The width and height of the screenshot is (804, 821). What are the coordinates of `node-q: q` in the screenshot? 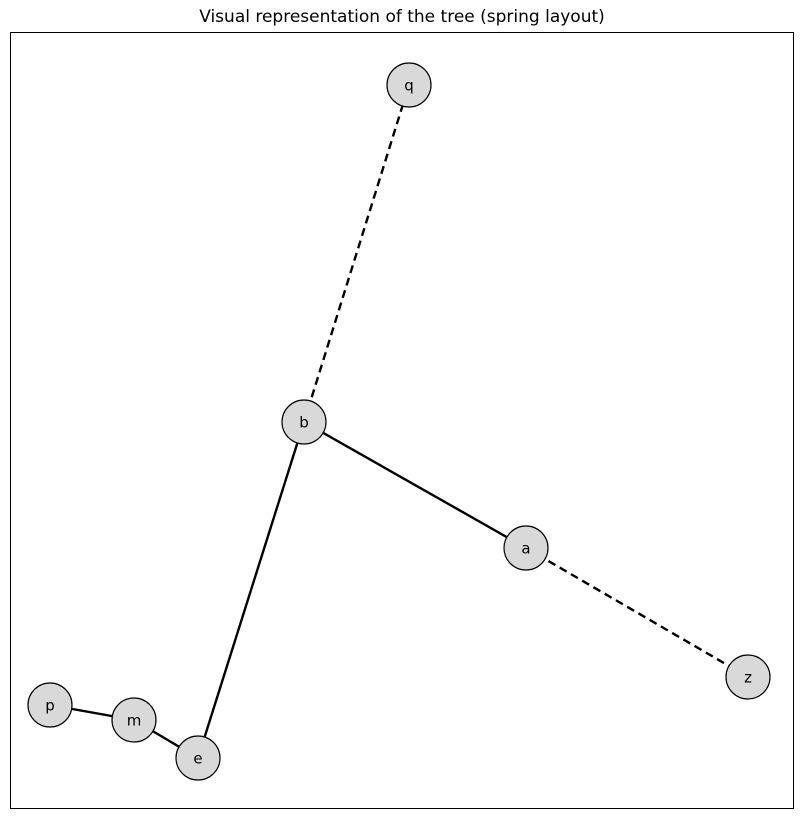 It's located at (409, 85).